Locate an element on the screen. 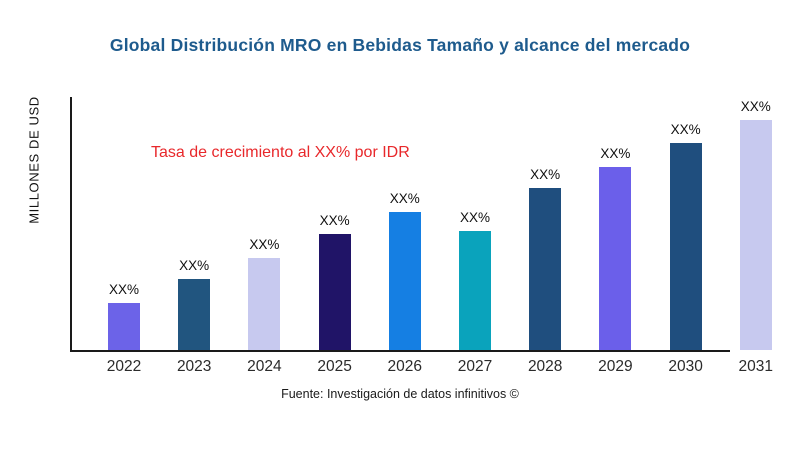 The height and width of the screenshot is (450, 800). x-tick-label: 2027 is located at coordinates (475, 366).